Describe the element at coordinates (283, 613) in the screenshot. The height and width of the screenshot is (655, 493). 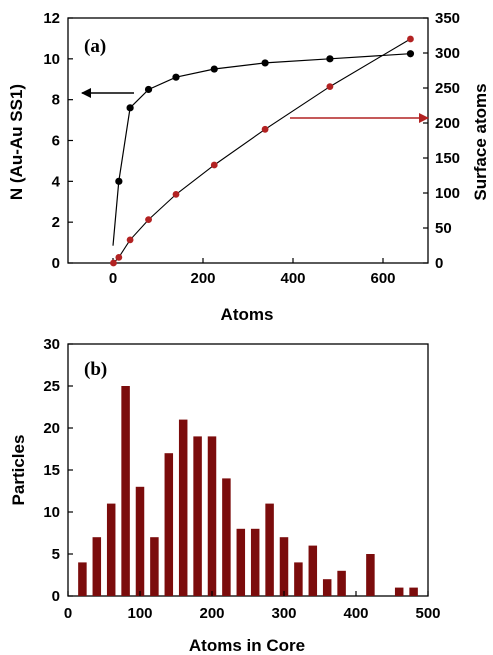
I see `x-tick-label: 300` at that location.